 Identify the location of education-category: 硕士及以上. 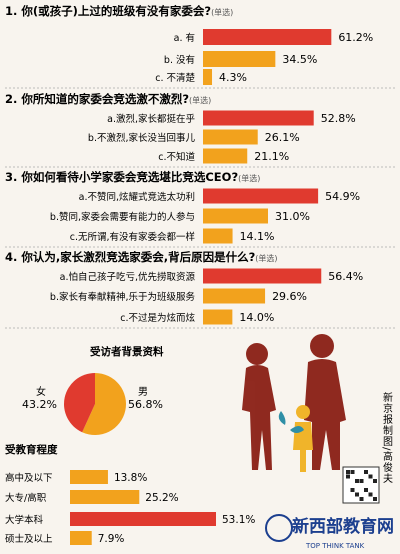
(29, 539).